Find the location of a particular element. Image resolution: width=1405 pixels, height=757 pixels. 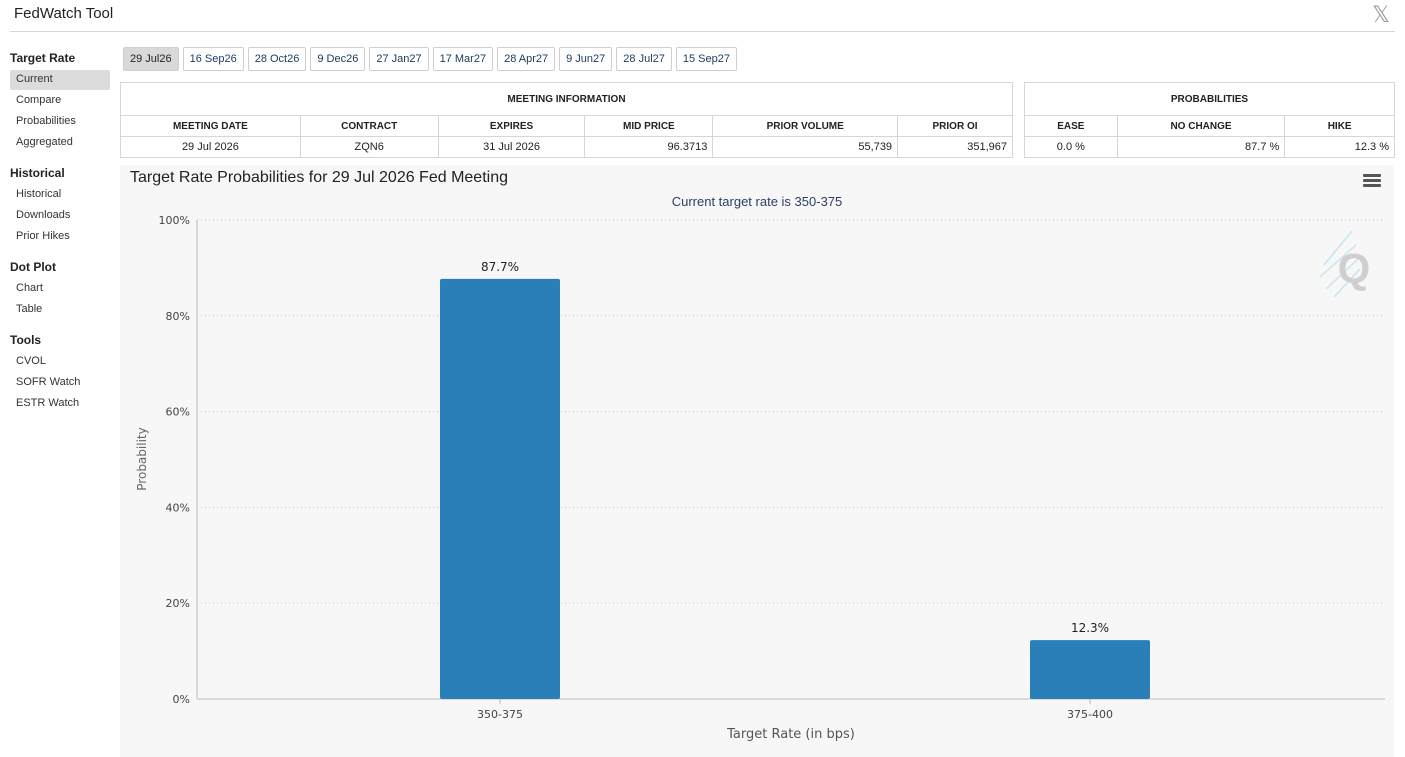

cell-meeting-date: 29 Jul 2026 is located at coordinates (210, 147).